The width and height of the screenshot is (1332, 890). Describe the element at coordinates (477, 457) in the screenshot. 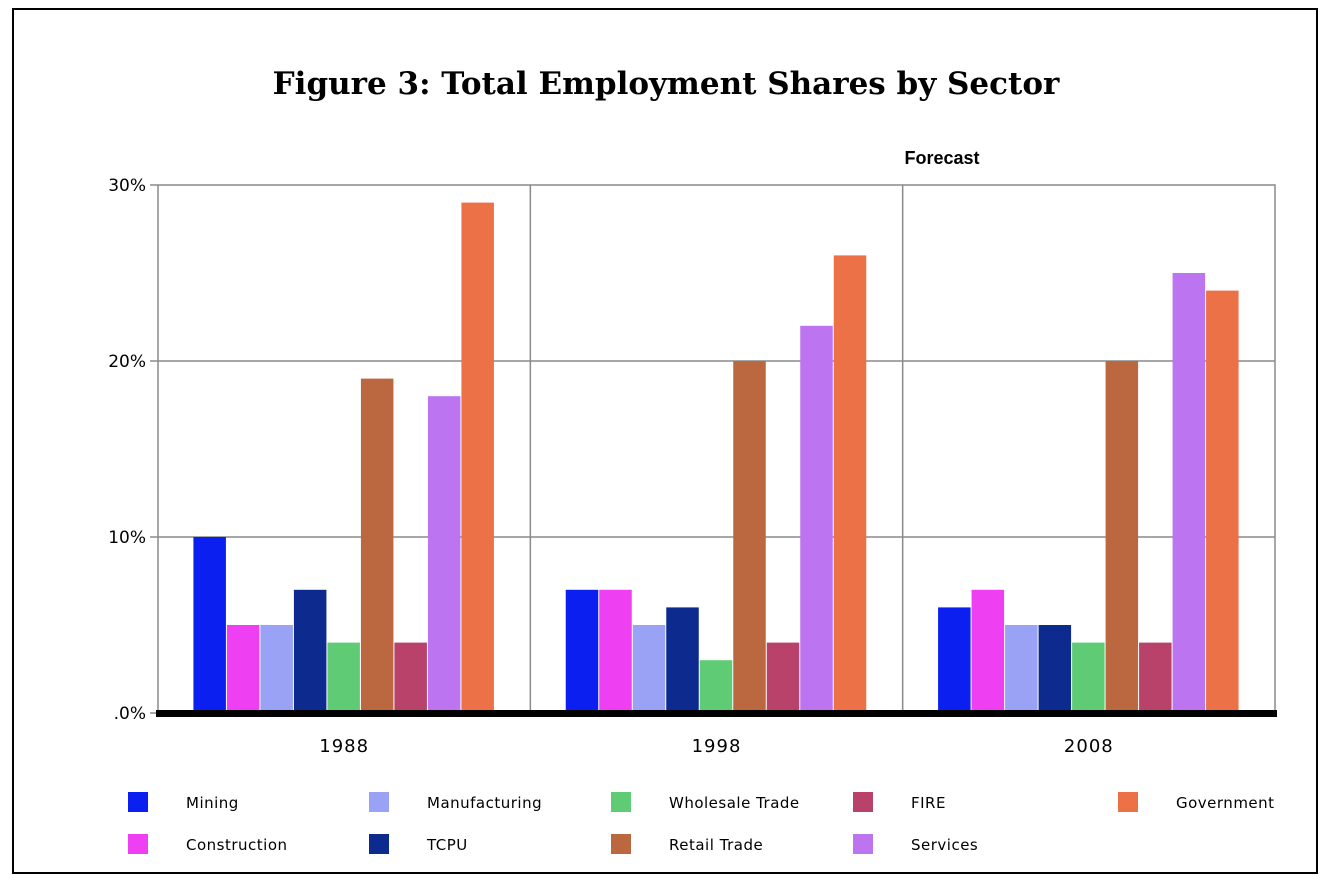

I see `bar-government-1988` at that location.